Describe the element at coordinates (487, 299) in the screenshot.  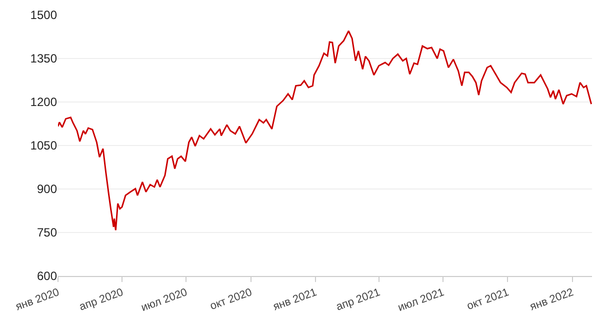
I see `x-tick-label: окт 2021` at that location.